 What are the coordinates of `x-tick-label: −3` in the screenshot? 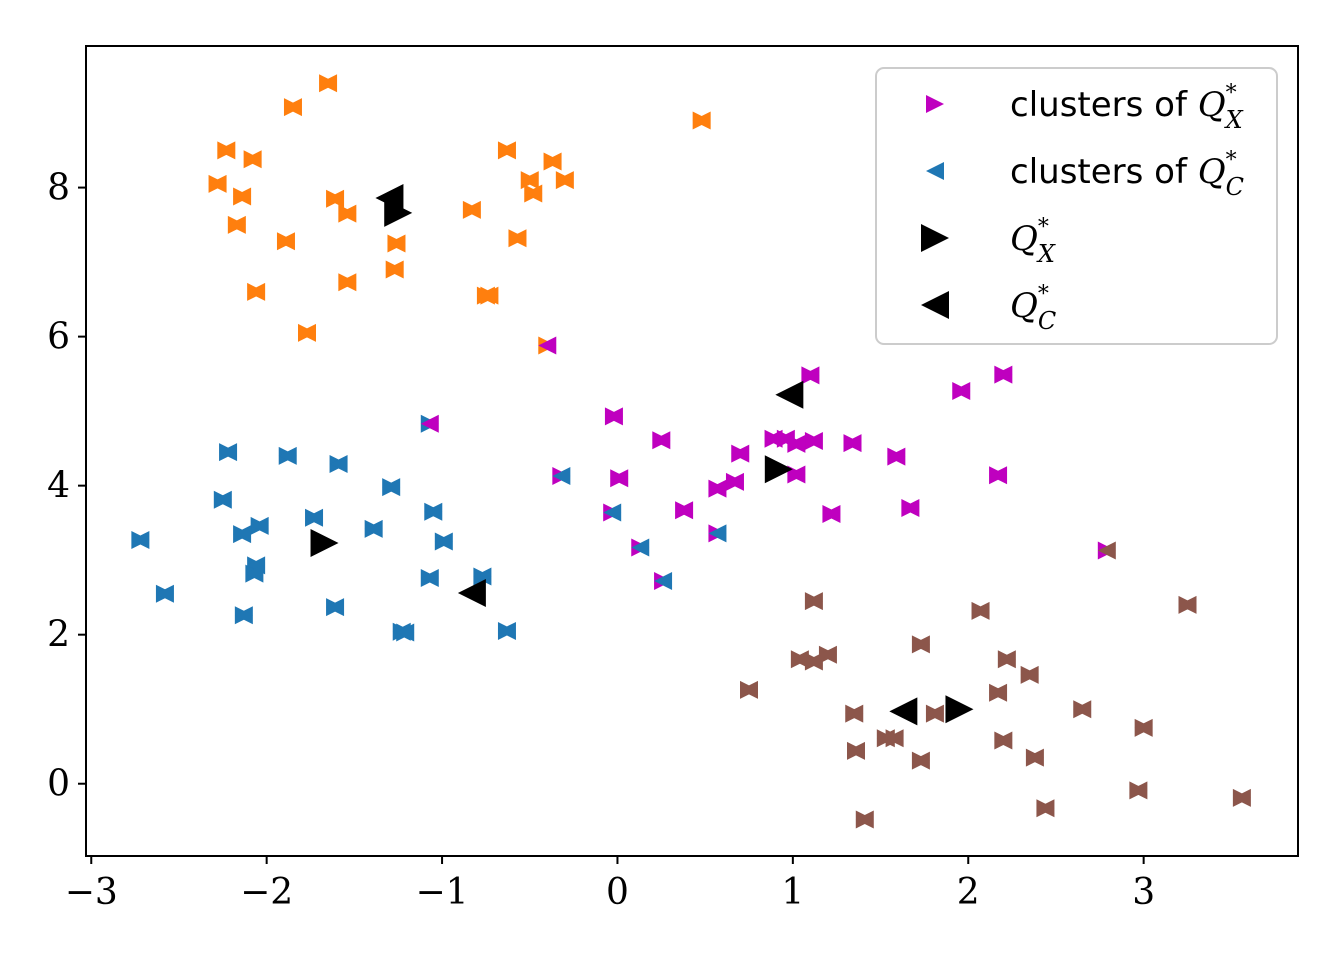 It's located at (91, 892).